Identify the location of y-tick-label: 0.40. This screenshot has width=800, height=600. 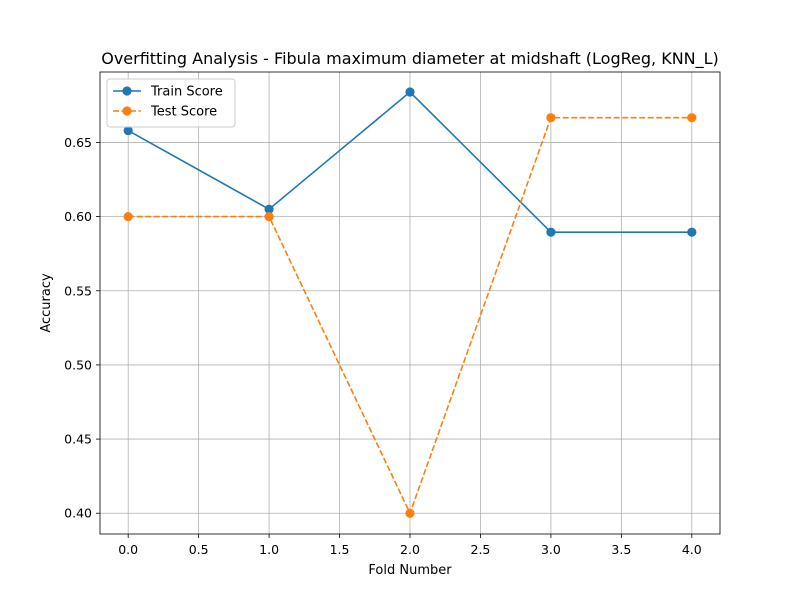
(78, 513).